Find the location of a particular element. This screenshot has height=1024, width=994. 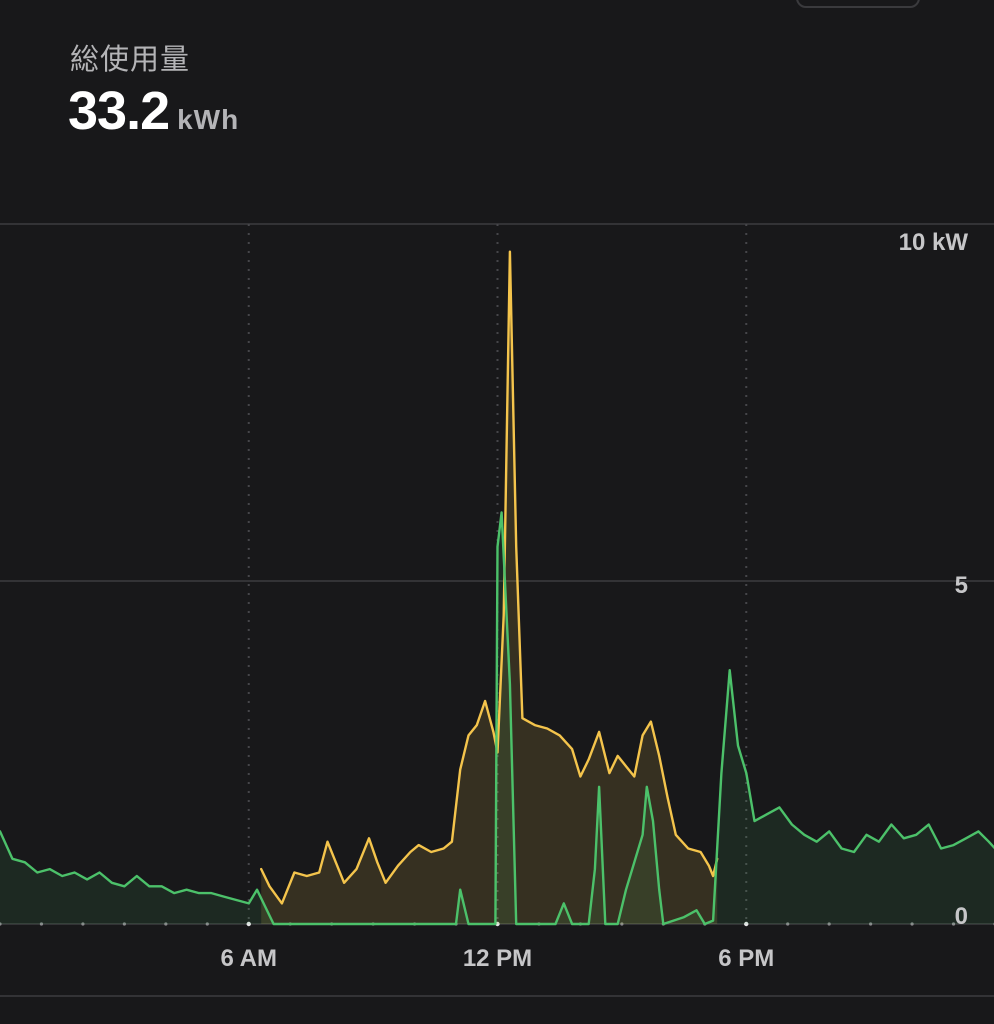

total-usage-value: 33.2 is located at coordinates (119, 111).